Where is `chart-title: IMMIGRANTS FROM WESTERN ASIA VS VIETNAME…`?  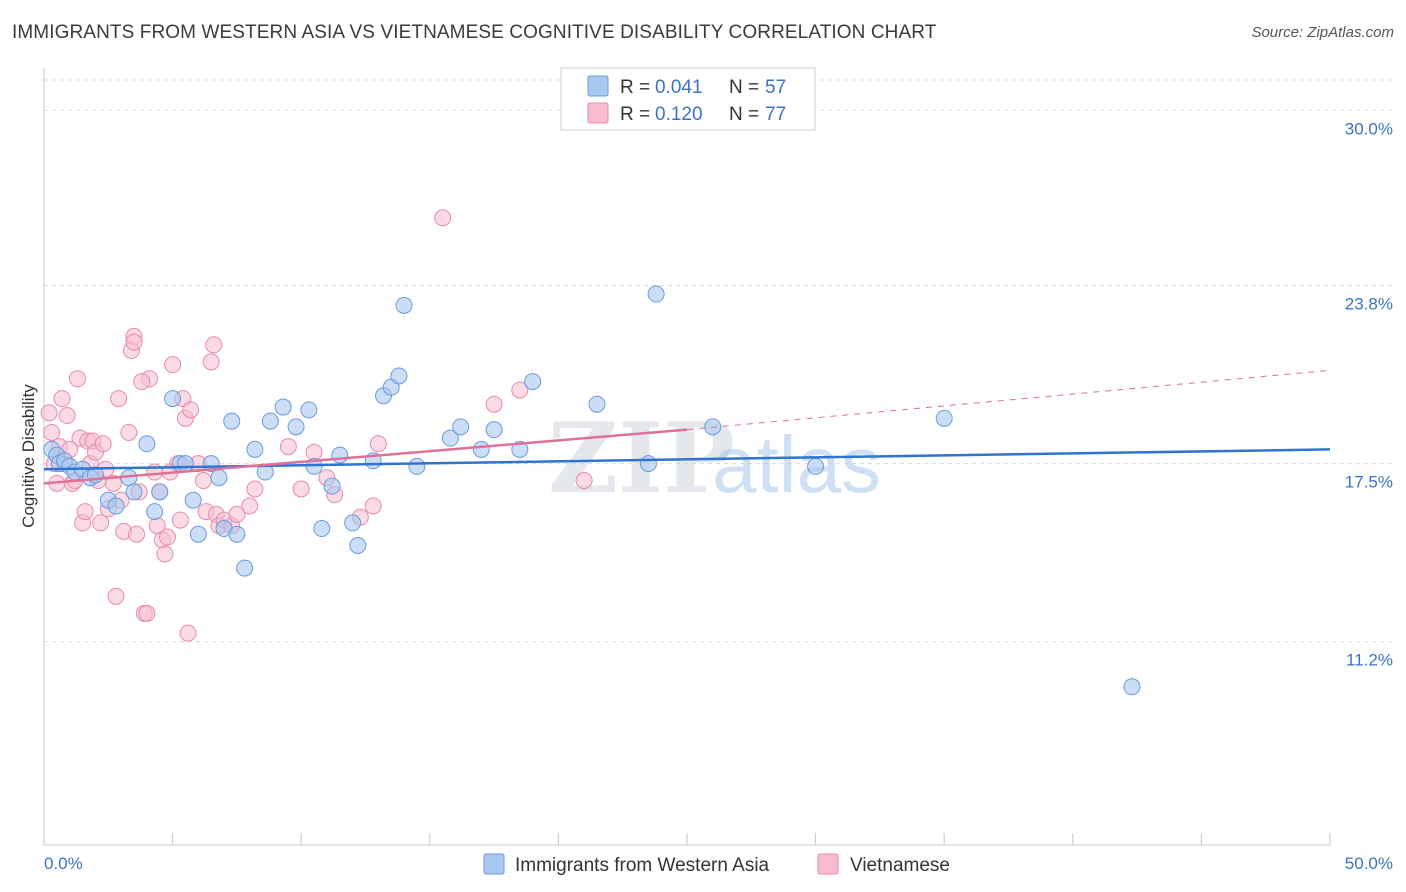
chart-title: IMMIGRANTS FROM WESTERN ASIA VS VIETNAME… is located at coordinates (474, 32).